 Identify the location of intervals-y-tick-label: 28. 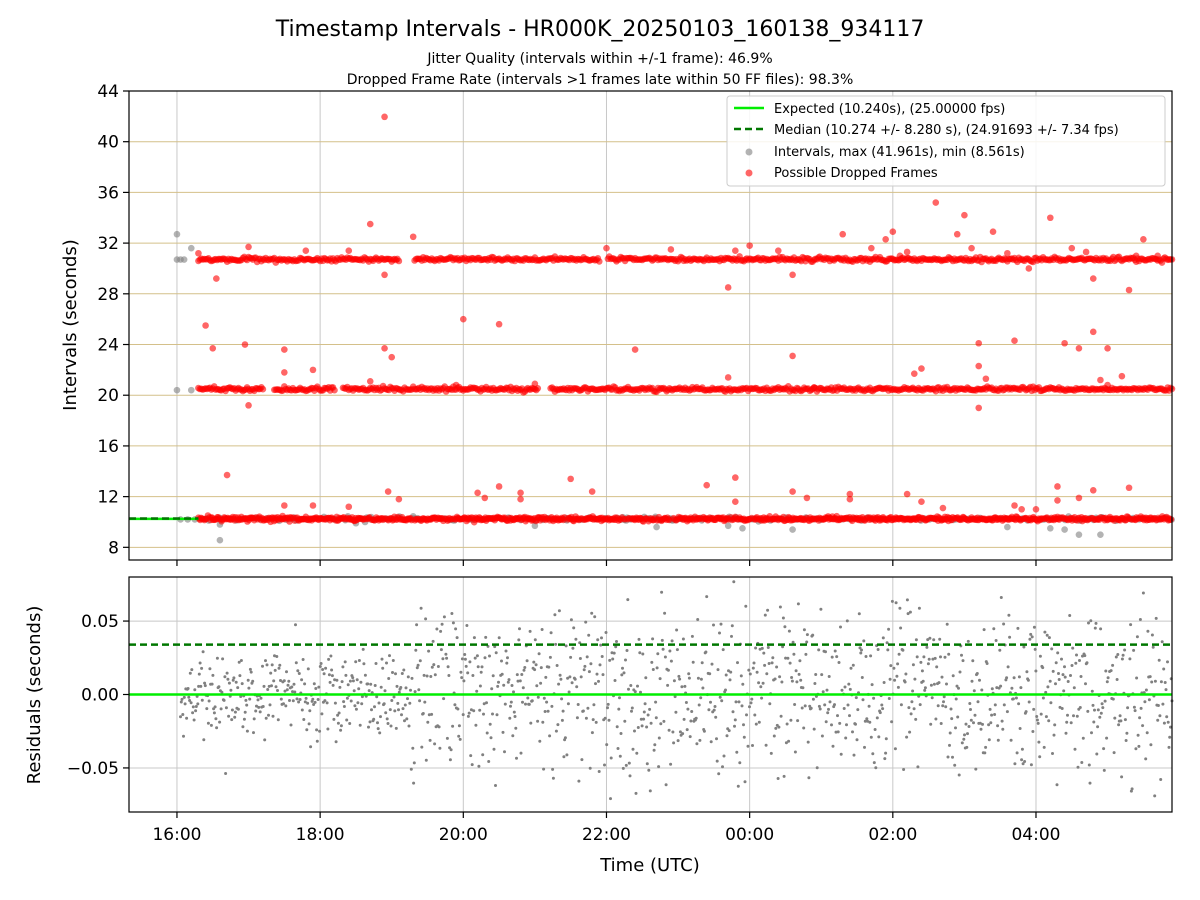
(108, 295).